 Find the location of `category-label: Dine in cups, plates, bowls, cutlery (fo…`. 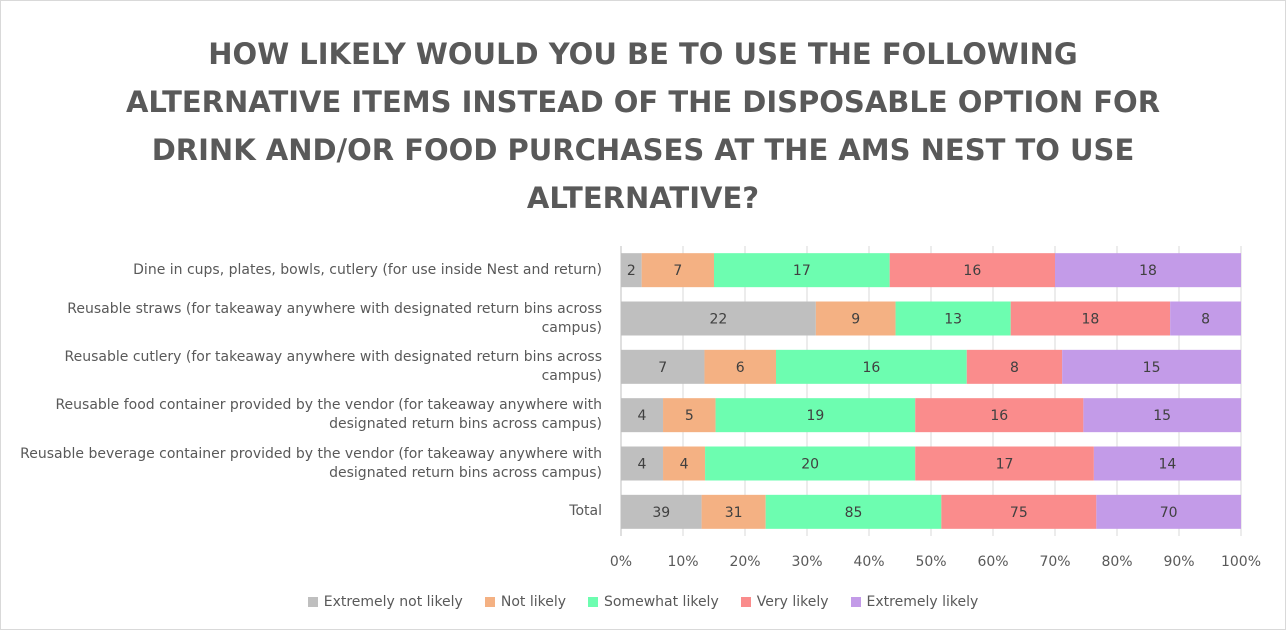

category-label: Dine in cups, plates, bowls, cutlery (fo… is located at coordinates (367, 269).